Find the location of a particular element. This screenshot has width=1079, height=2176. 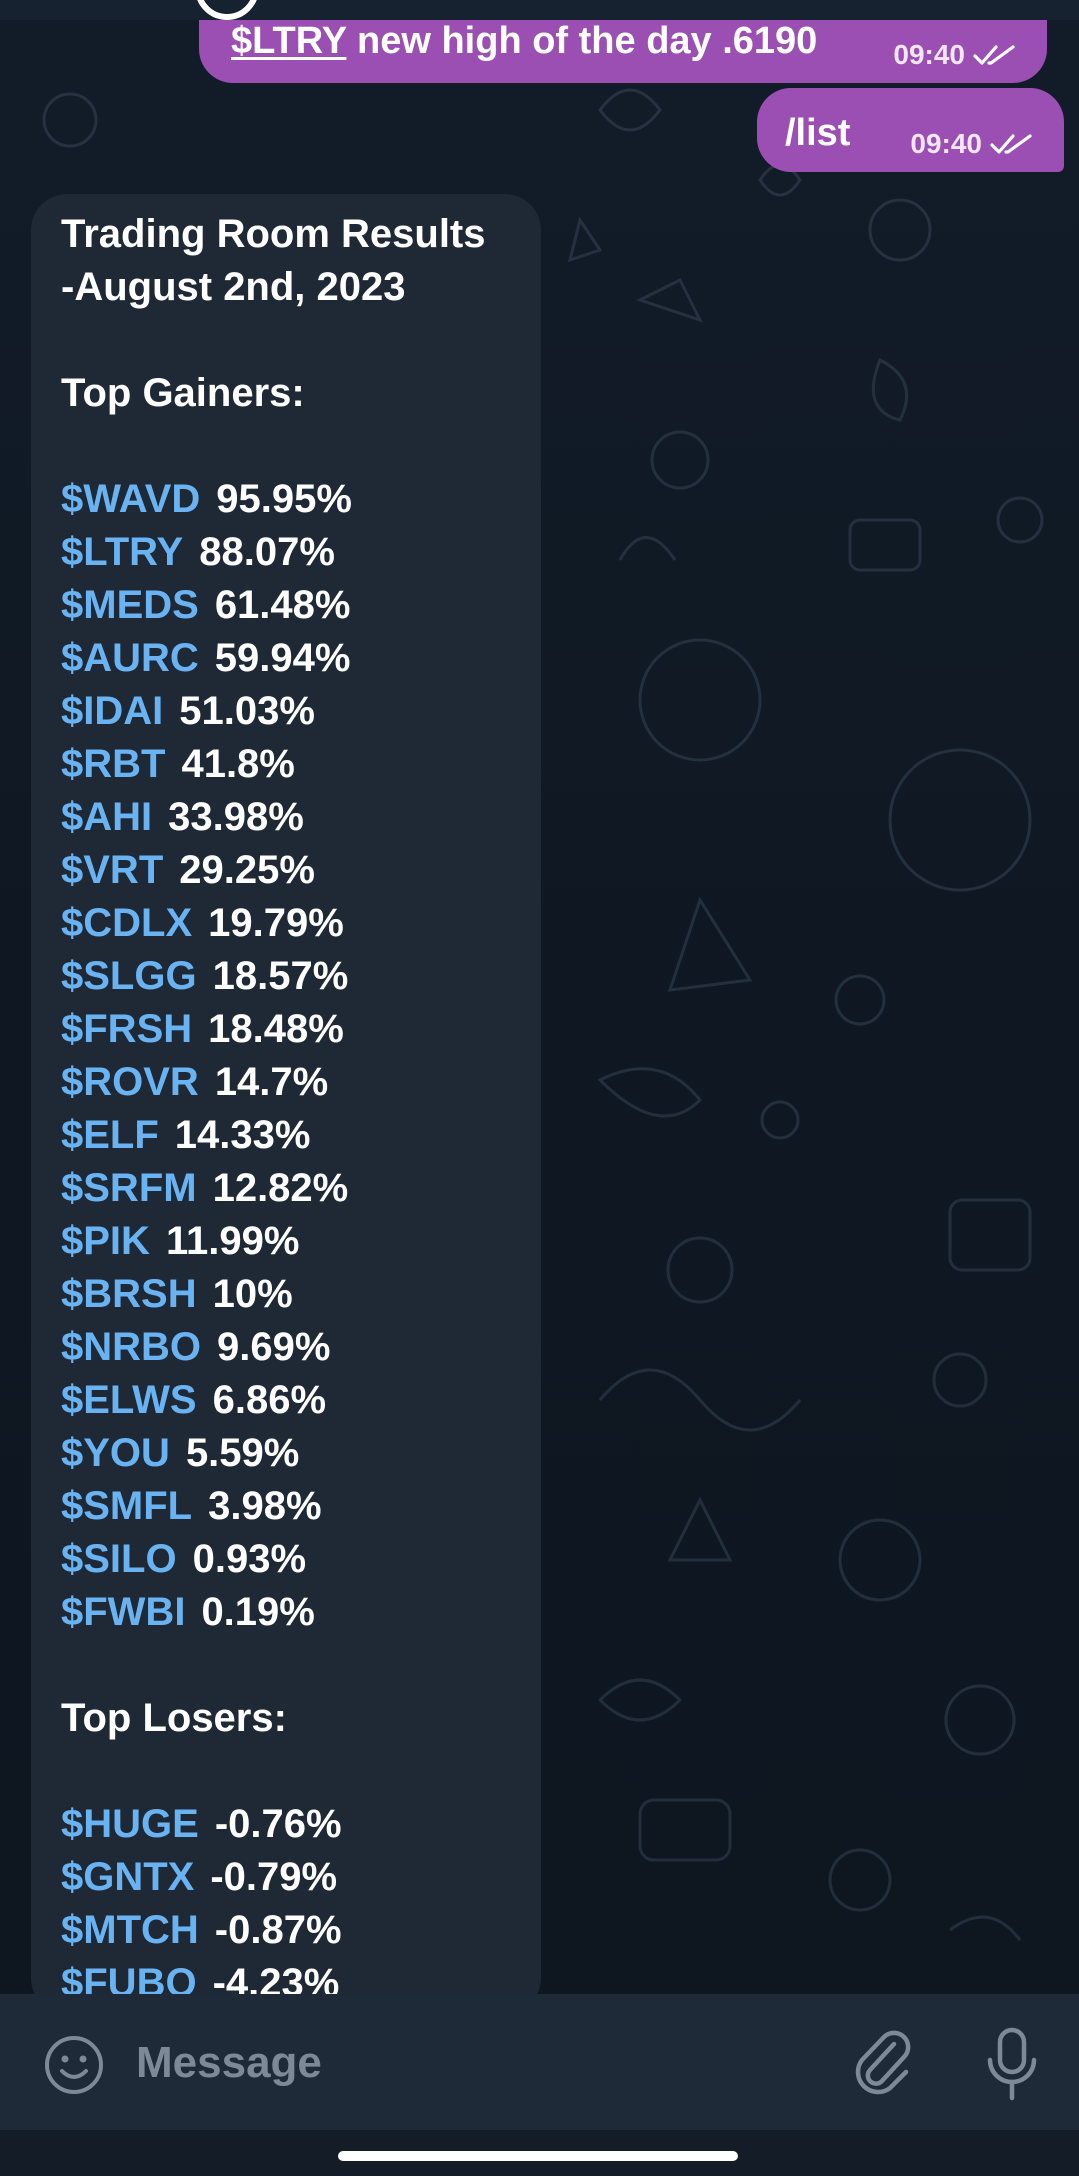

percent-change: 95.95% is located at coordinates (284, 499).